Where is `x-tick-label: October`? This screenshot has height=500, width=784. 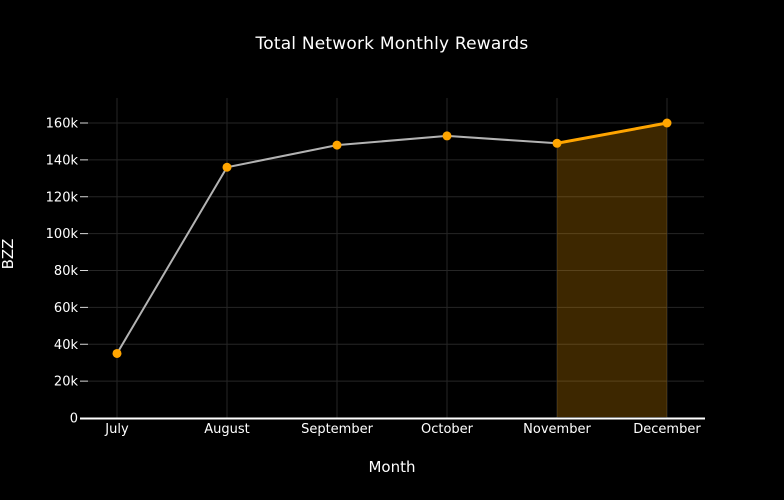 x-tick-label: October is located at coordinates (447, 429).